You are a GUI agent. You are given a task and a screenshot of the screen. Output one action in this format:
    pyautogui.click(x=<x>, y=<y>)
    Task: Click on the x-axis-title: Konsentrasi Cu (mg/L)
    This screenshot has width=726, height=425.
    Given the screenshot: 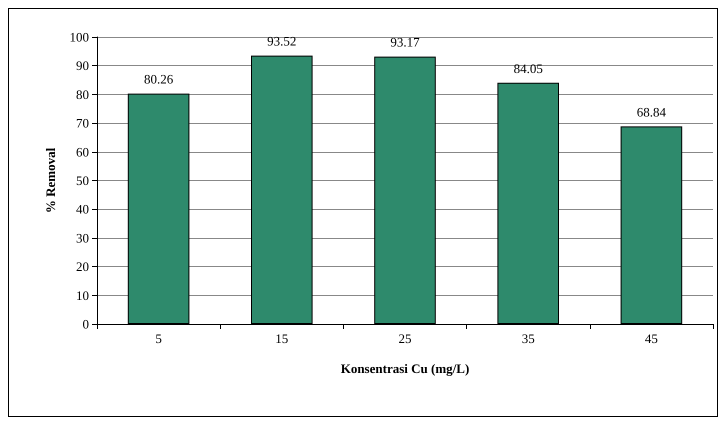 What is the action you would take?
    pyautogui.click(x=405, y=368)
    